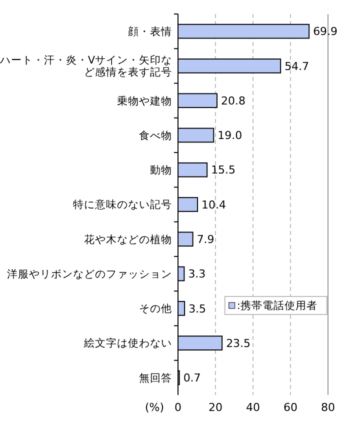 The image size is (340, 425). Describe the element at coordinates (89, 274) in the screenshot. I see `y-tick-label: 洋服やリボンなどのファッション` at that location.